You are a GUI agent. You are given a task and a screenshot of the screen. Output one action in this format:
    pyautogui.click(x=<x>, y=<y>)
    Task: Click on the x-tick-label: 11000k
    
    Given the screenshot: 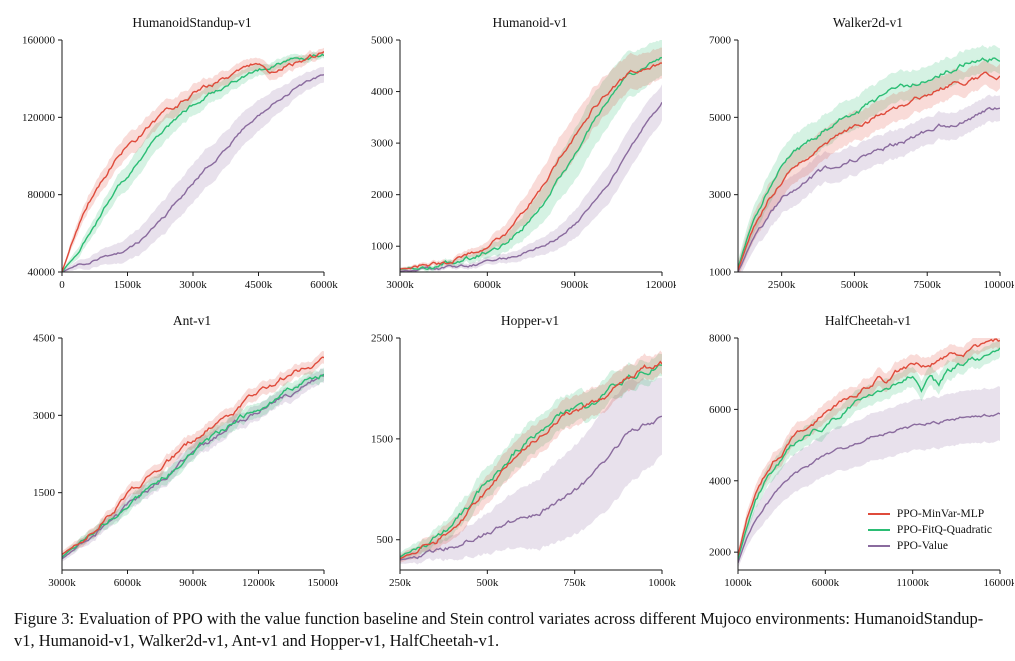 What is the action you would take?
    pyautogui.click(x=912, y=583)
    